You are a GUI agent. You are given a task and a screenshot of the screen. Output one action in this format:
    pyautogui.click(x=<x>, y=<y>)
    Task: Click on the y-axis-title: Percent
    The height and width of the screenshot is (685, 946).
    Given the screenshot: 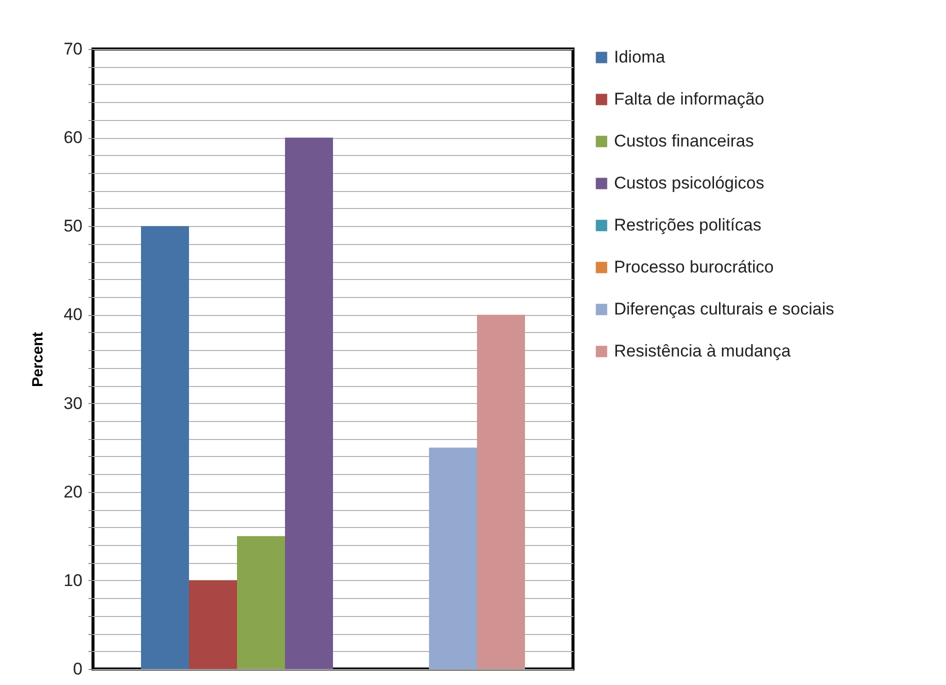 What is the action you would take?
    pyautogui.click(x=38, y=360)
    